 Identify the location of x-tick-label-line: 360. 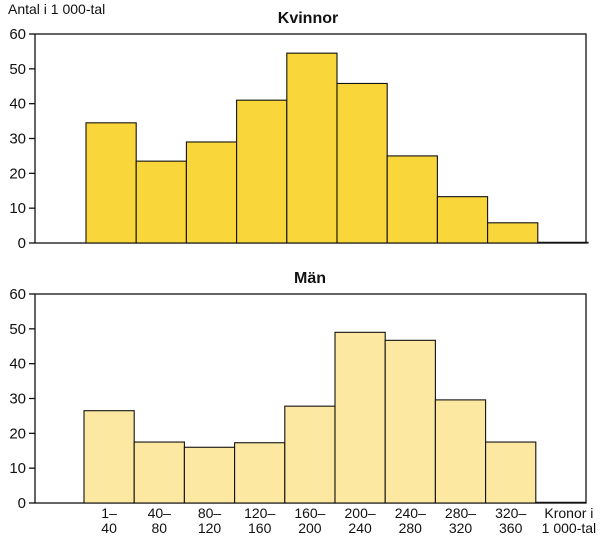
(511, 528).